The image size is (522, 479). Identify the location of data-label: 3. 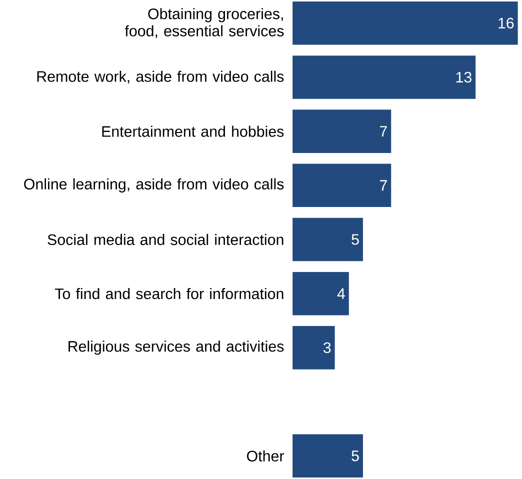
(327, 348).